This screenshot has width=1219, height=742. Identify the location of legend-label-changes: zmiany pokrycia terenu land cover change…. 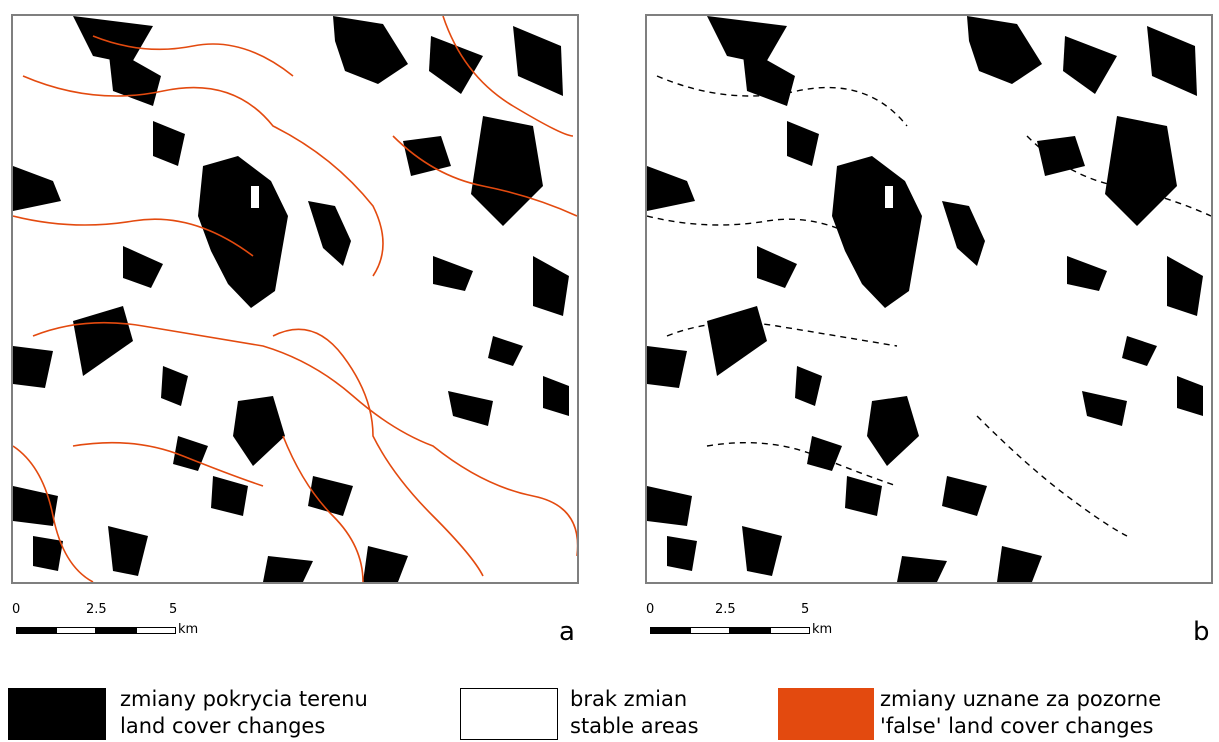
(244, 712).